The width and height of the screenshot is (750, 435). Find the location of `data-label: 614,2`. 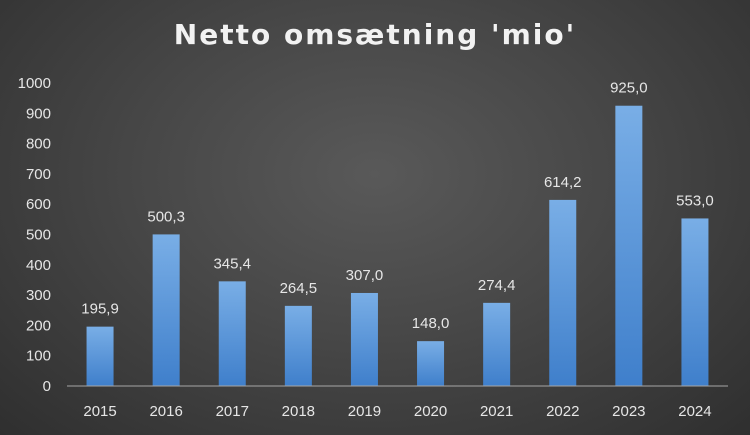

data-label: 614,2 is located at coordinates (563, 182).